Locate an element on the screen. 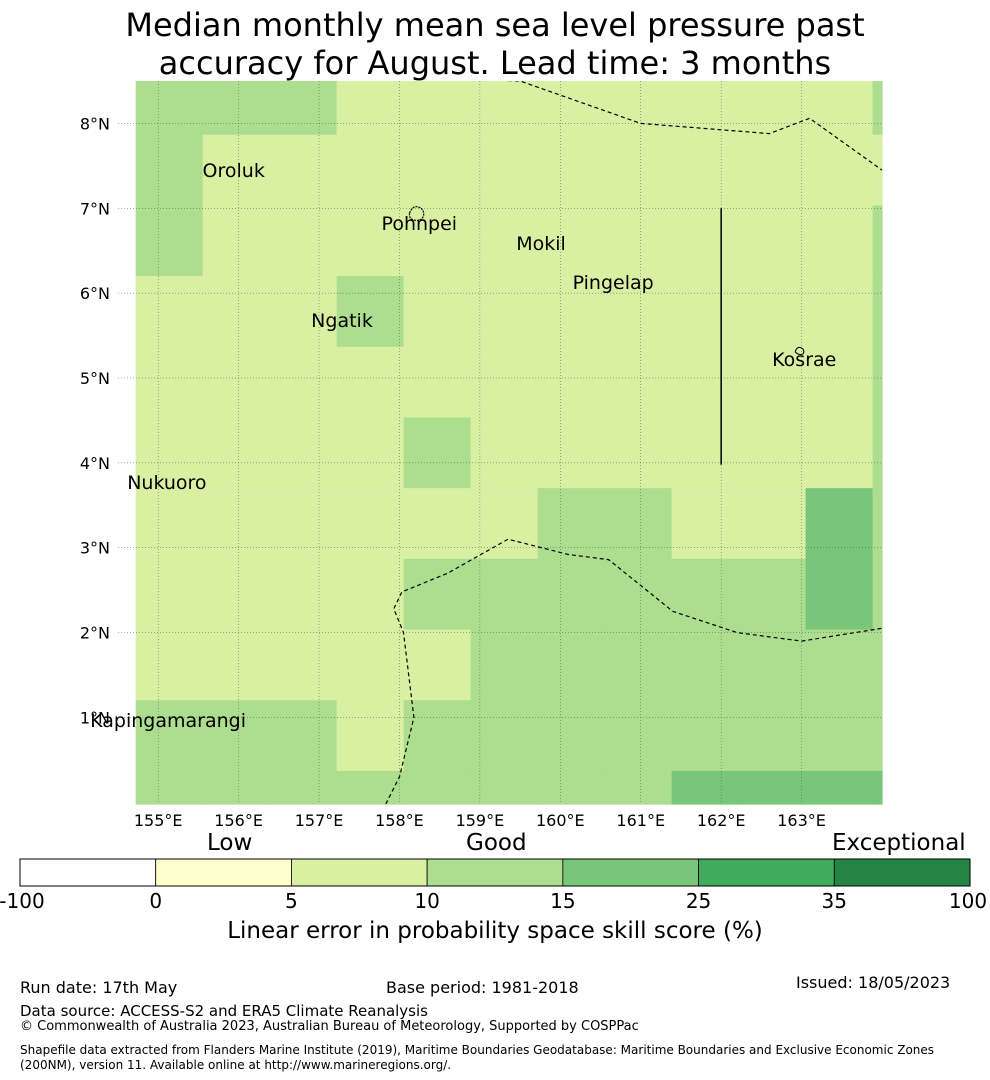 This screenshot has width=990, height=1080. pohnpei-outline is located at coordinates (416, 214).